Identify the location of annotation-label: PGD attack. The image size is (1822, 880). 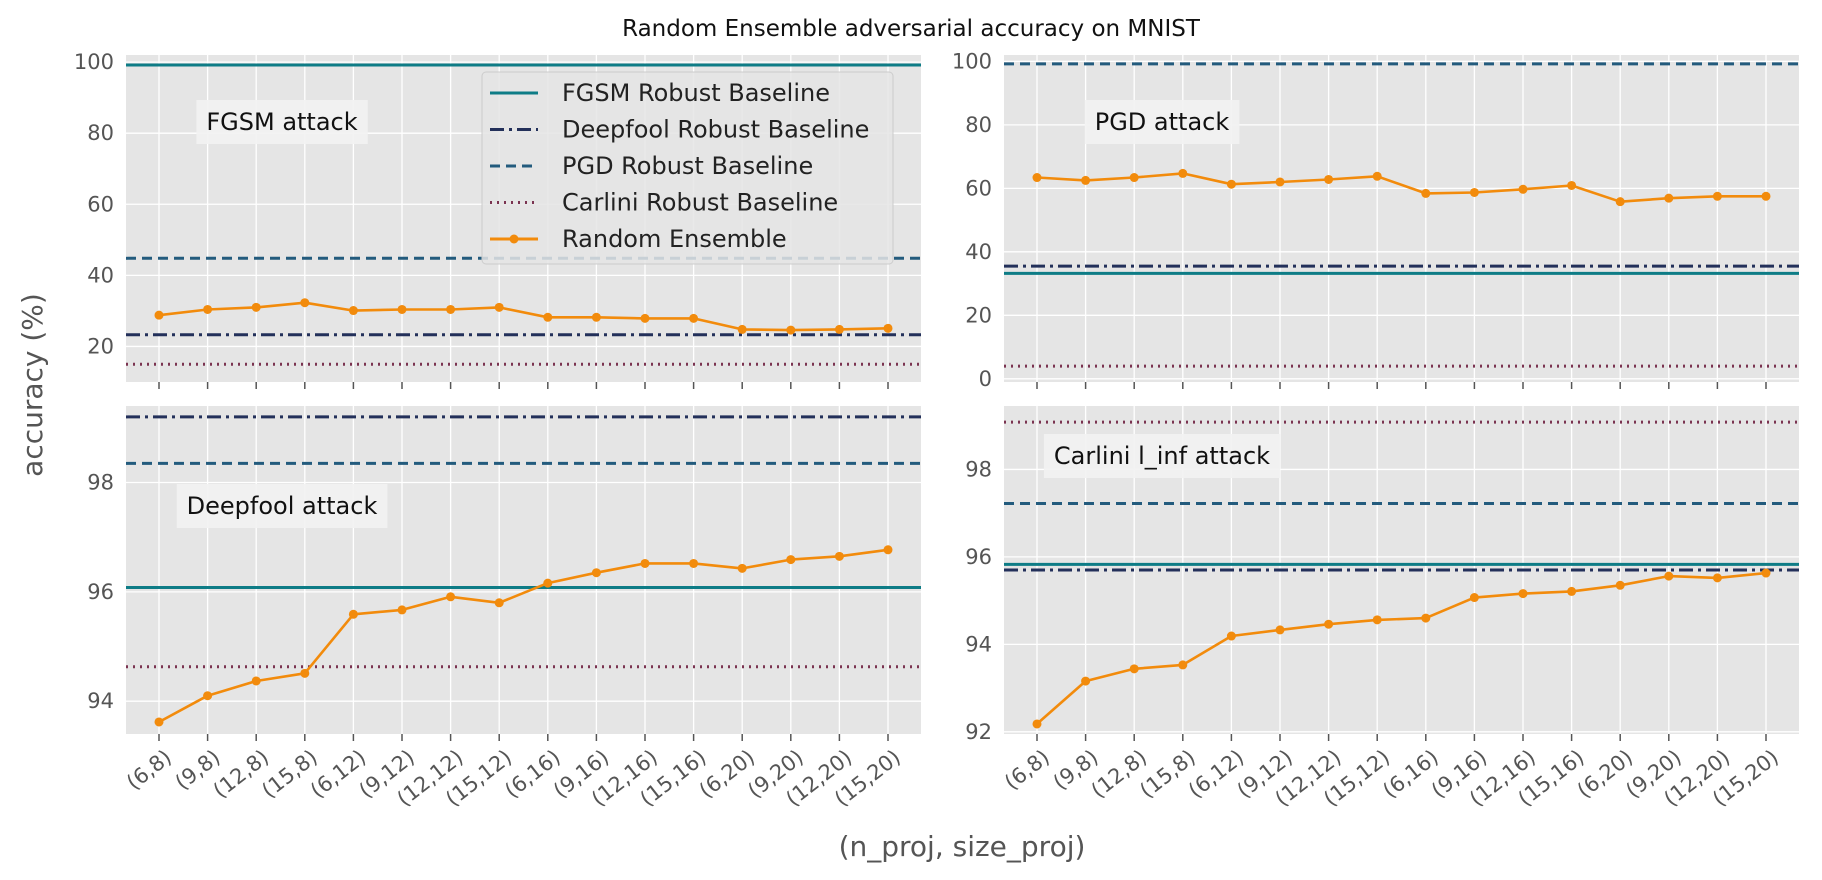
(1162, 122).